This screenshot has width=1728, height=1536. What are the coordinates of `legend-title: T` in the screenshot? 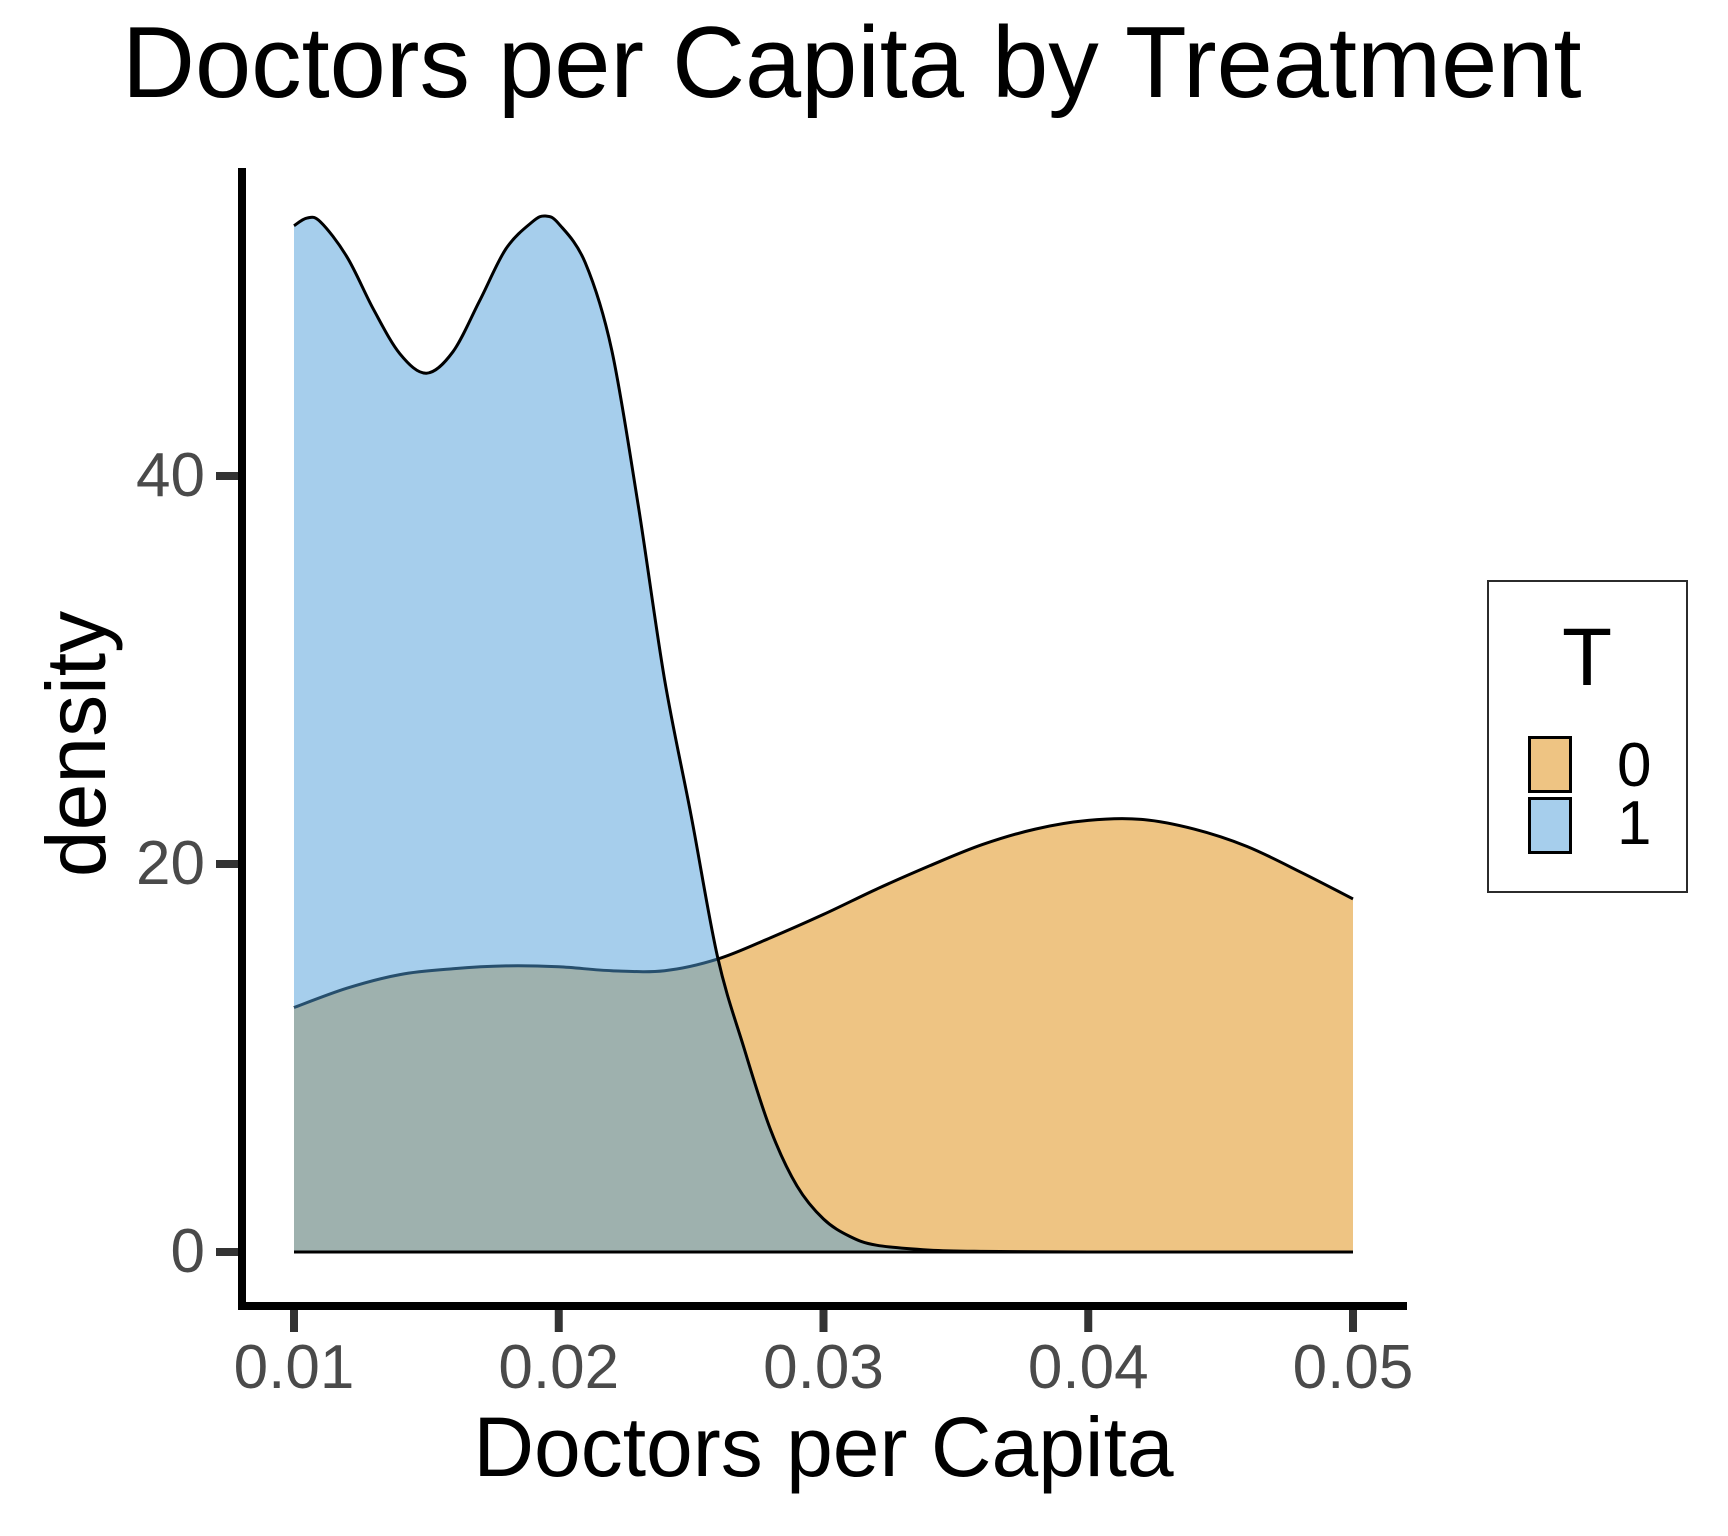 It's located at (1587, 657).